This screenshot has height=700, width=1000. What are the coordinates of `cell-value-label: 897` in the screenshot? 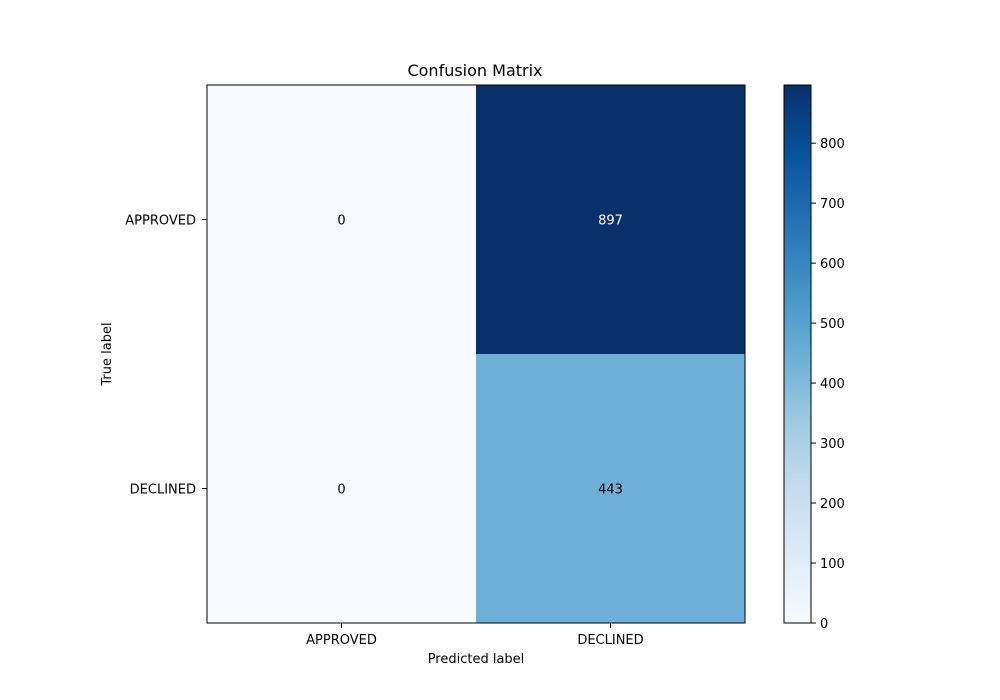 It's located at (610, 221).